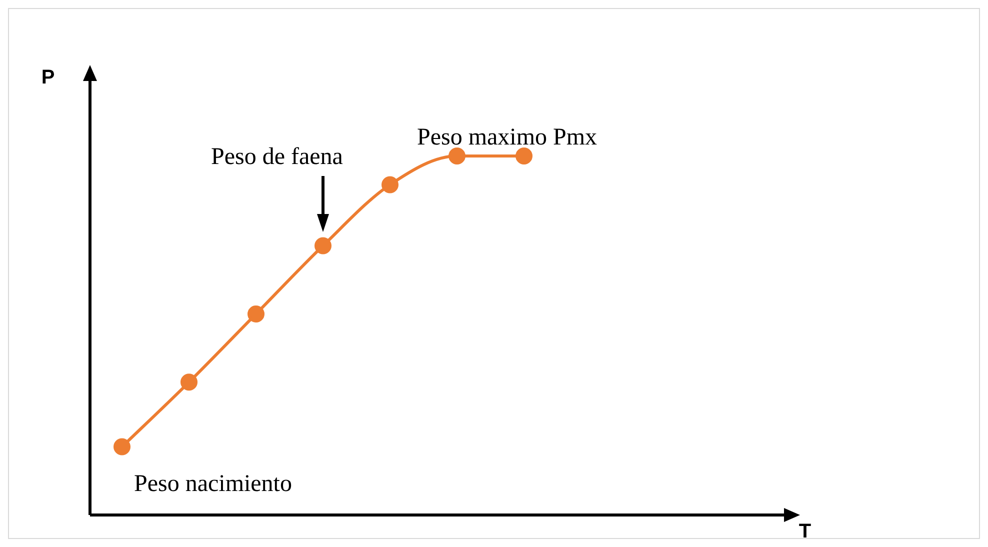 The height and width of the screenshot is (547, 988). I want to click on text: Peso maximo Pmx, so click(507, 137).